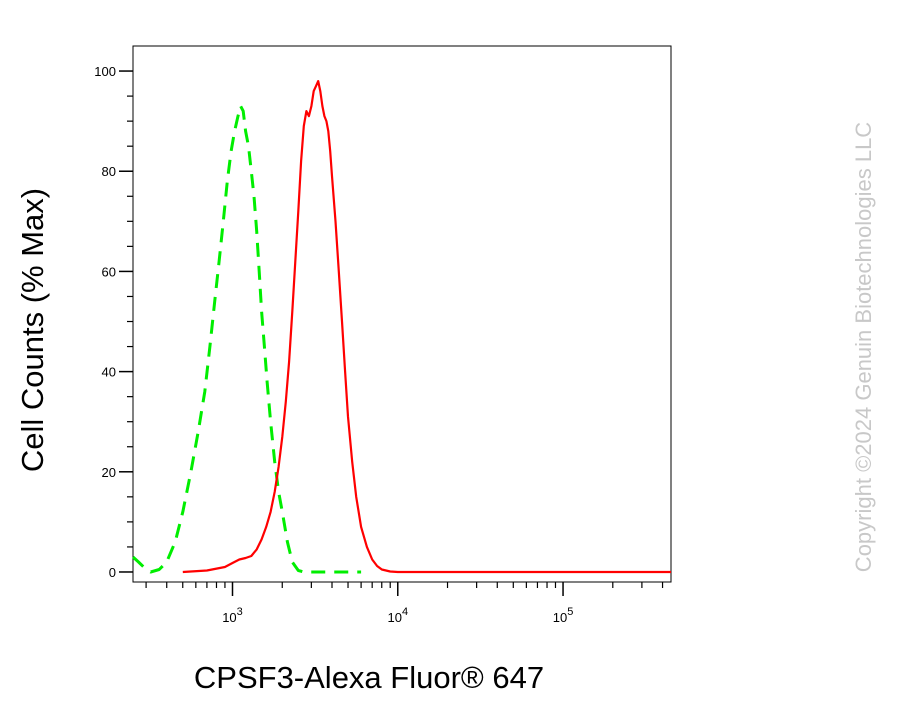 The image size is (905, 703). I want to click on x-tick-label: 10⁴, so click(397, 615).